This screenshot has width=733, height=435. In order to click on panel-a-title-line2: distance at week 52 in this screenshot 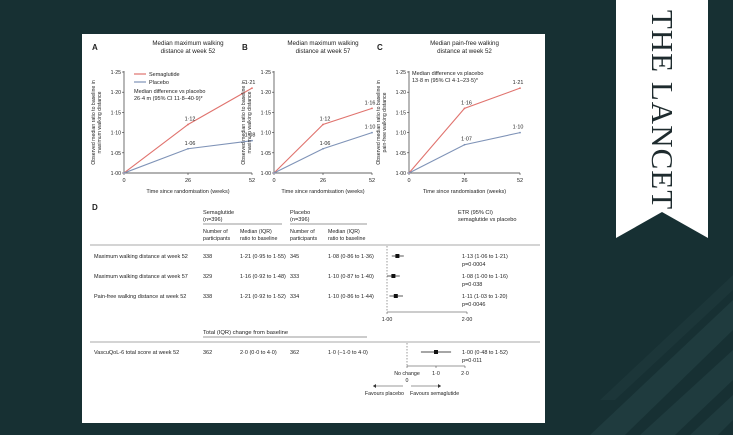, I will do `click(188, 51)`.